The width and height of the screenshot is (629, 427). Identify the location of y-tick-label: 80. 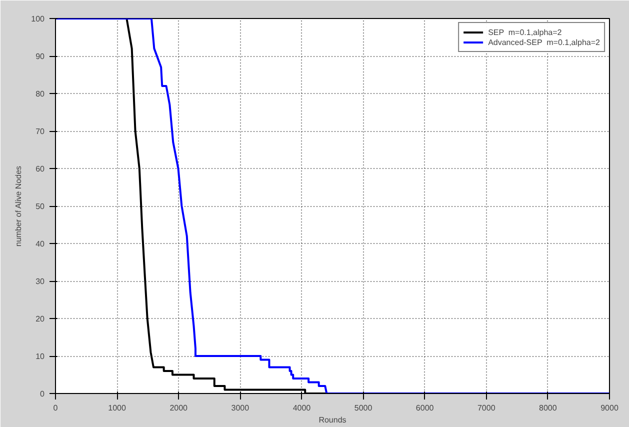
(41, 94).